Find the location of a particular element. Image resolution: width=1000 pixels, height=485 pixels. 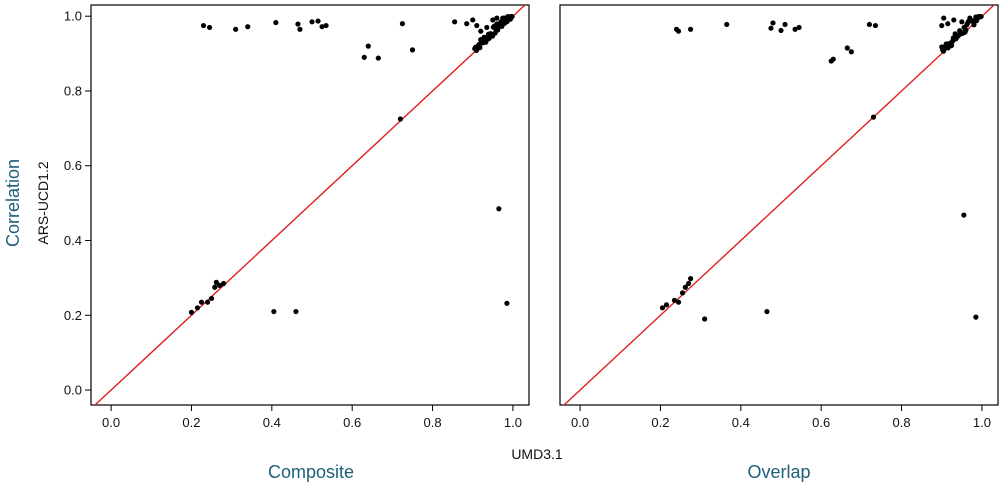

y-tick-label: 0.8 is located at coordinates (73, 90).